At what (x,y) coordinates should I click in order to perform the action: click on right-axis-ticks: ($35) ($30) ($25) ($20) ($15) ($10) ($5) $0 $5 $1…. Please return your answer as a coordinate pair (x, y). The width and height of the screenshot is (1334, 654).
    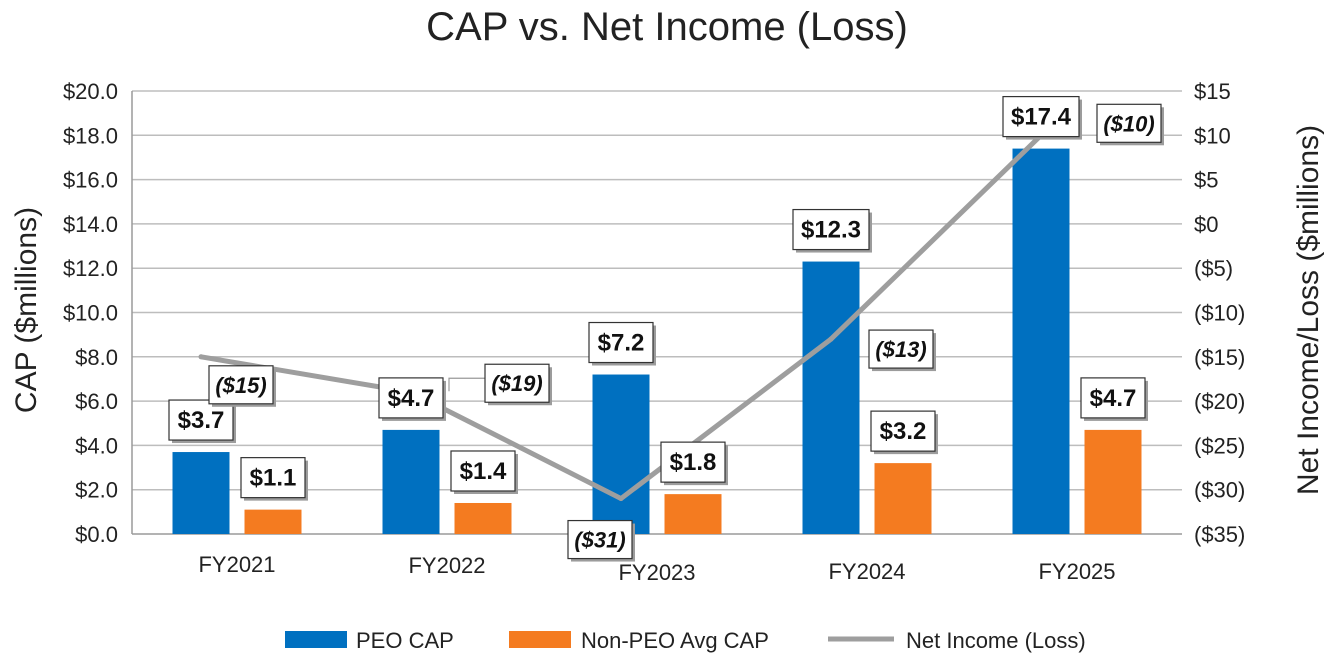
    Looking at the image, I should click on (1219, 313).